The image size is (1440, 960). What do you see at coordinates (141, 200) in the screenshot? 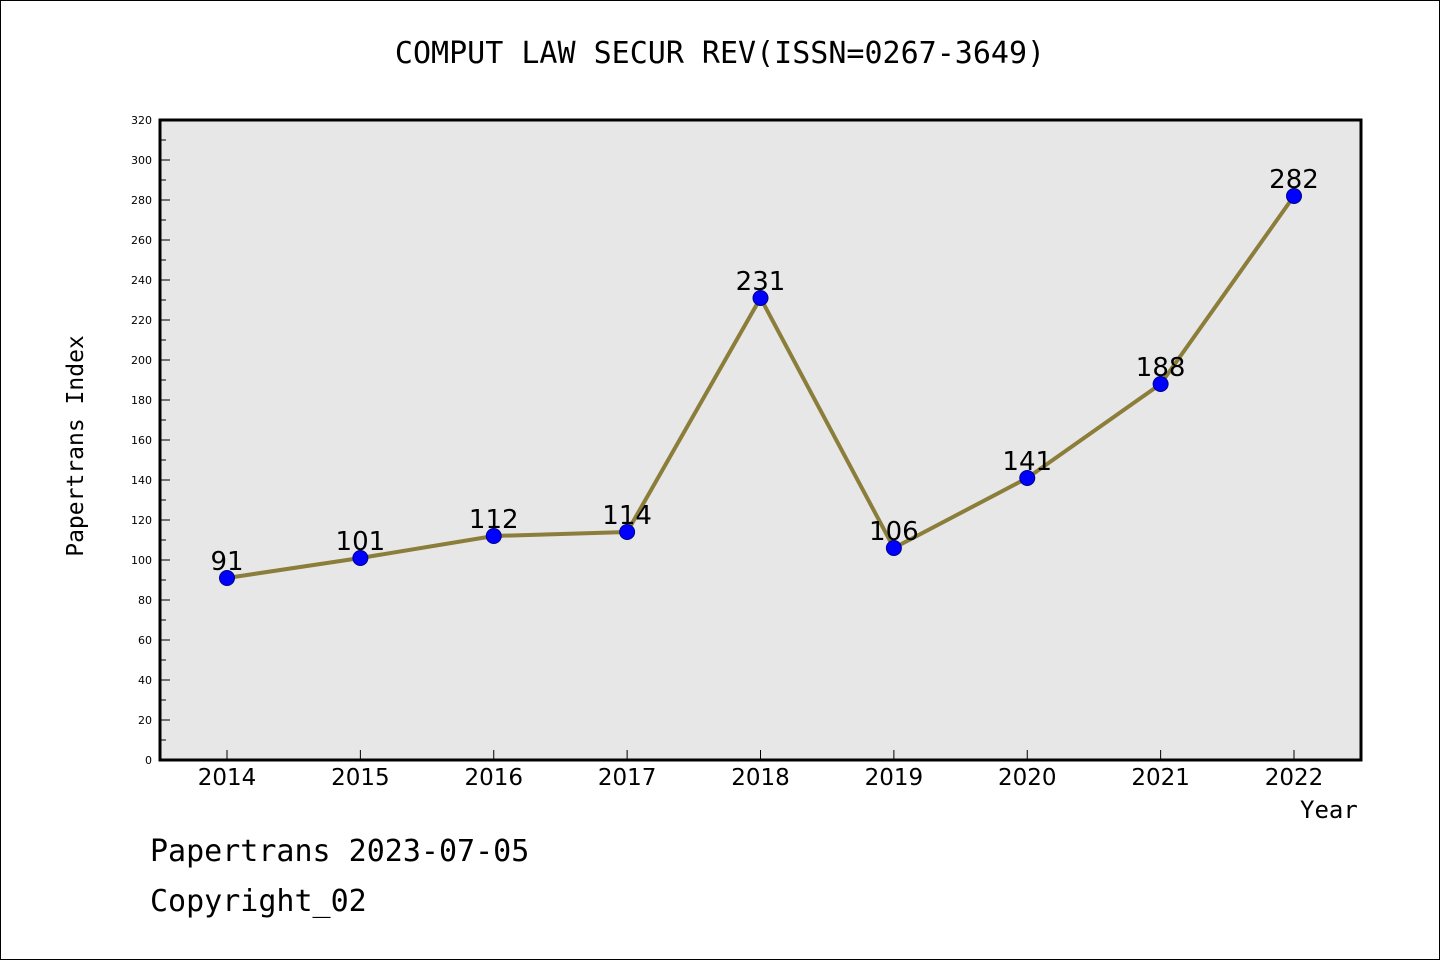
I see `y-tick-label: 280` at bounding box center [141, 200].